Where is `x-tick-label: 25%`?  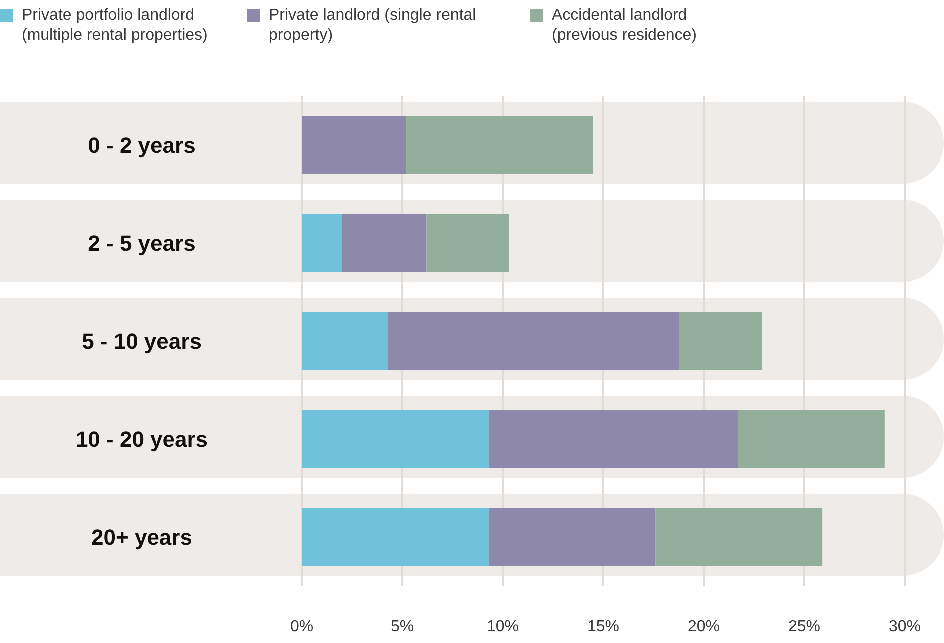
x-tick-label: 25% is located at coordinates (804, 627).